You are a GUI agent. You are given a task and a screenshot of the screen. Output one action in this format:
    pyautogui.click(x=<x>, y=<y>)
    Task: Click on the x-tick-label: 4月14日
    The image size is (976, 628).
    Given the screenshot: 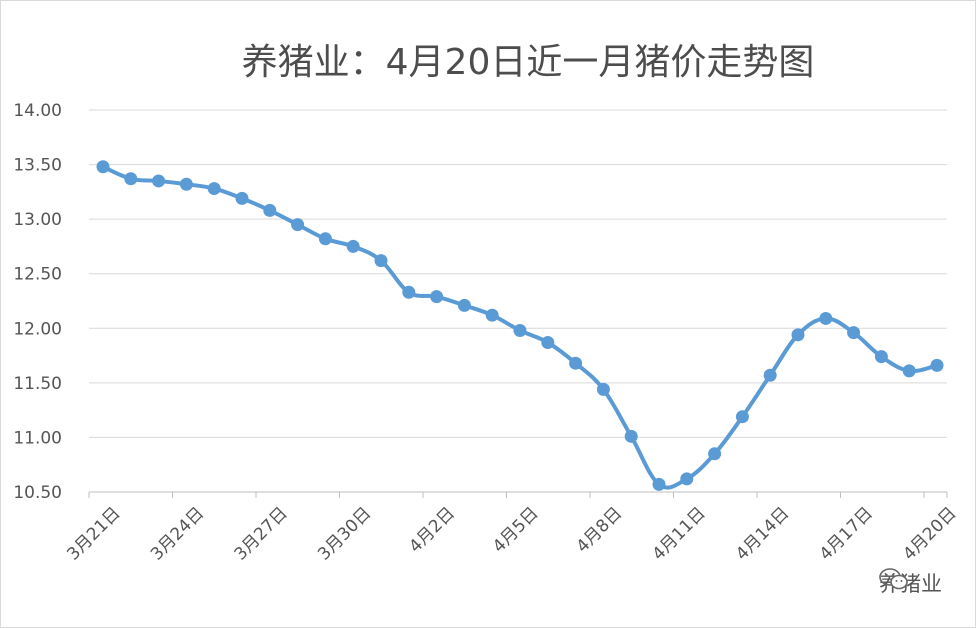 What is the action you would take?
    pyautogui.click(x=762, y=533)
    